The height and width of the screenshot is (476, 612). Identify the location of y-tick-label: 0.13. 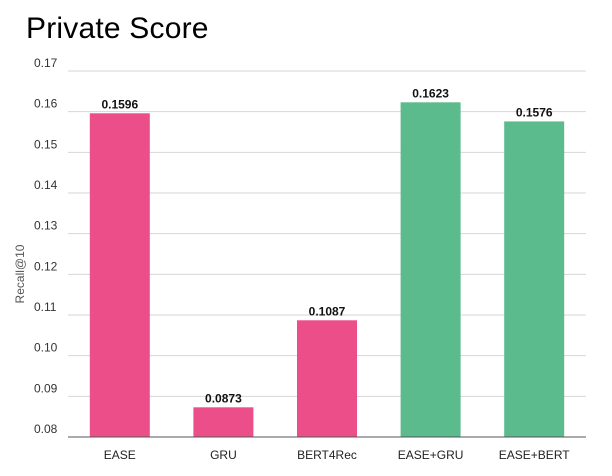
(46, 226).